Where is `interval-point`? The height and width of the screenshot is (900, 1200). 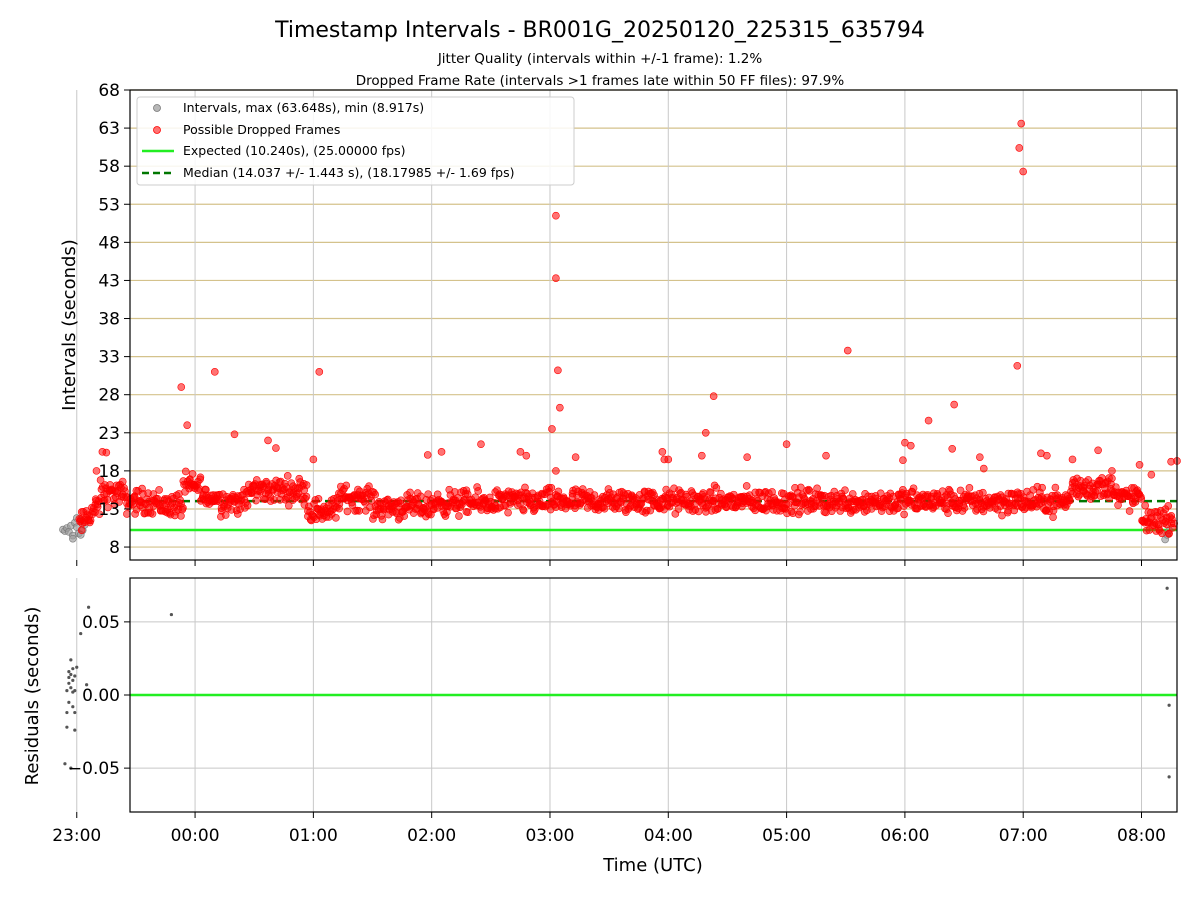 interval-point is located at coordinates (73, 538).